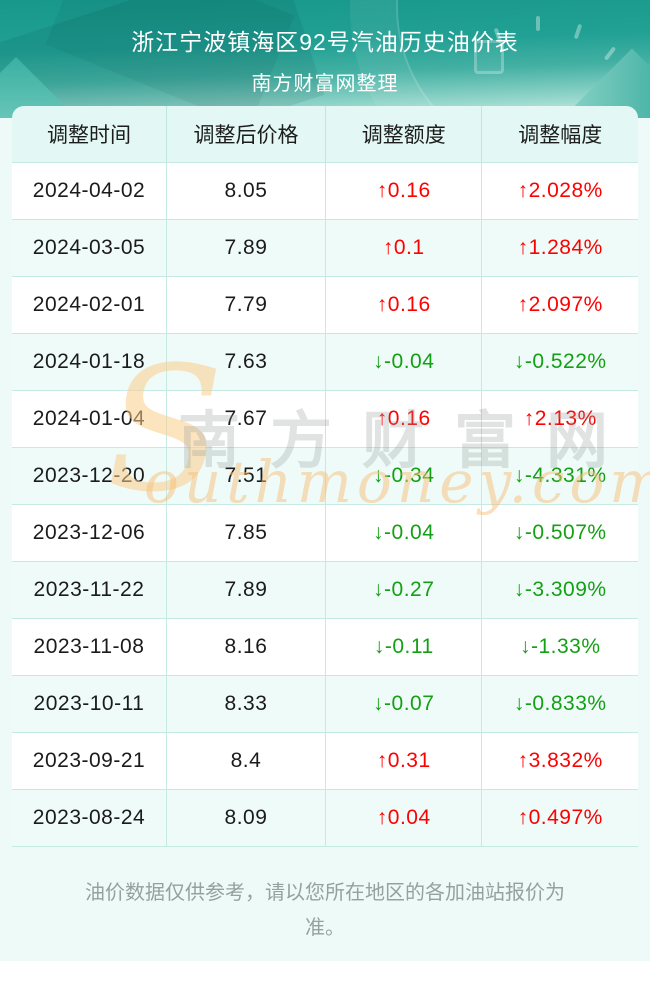  What do you see at coordinates (559, 704) in the screenshot?
I see `cell-percent: ↓-0.833%` at bounding box center [559, 704].